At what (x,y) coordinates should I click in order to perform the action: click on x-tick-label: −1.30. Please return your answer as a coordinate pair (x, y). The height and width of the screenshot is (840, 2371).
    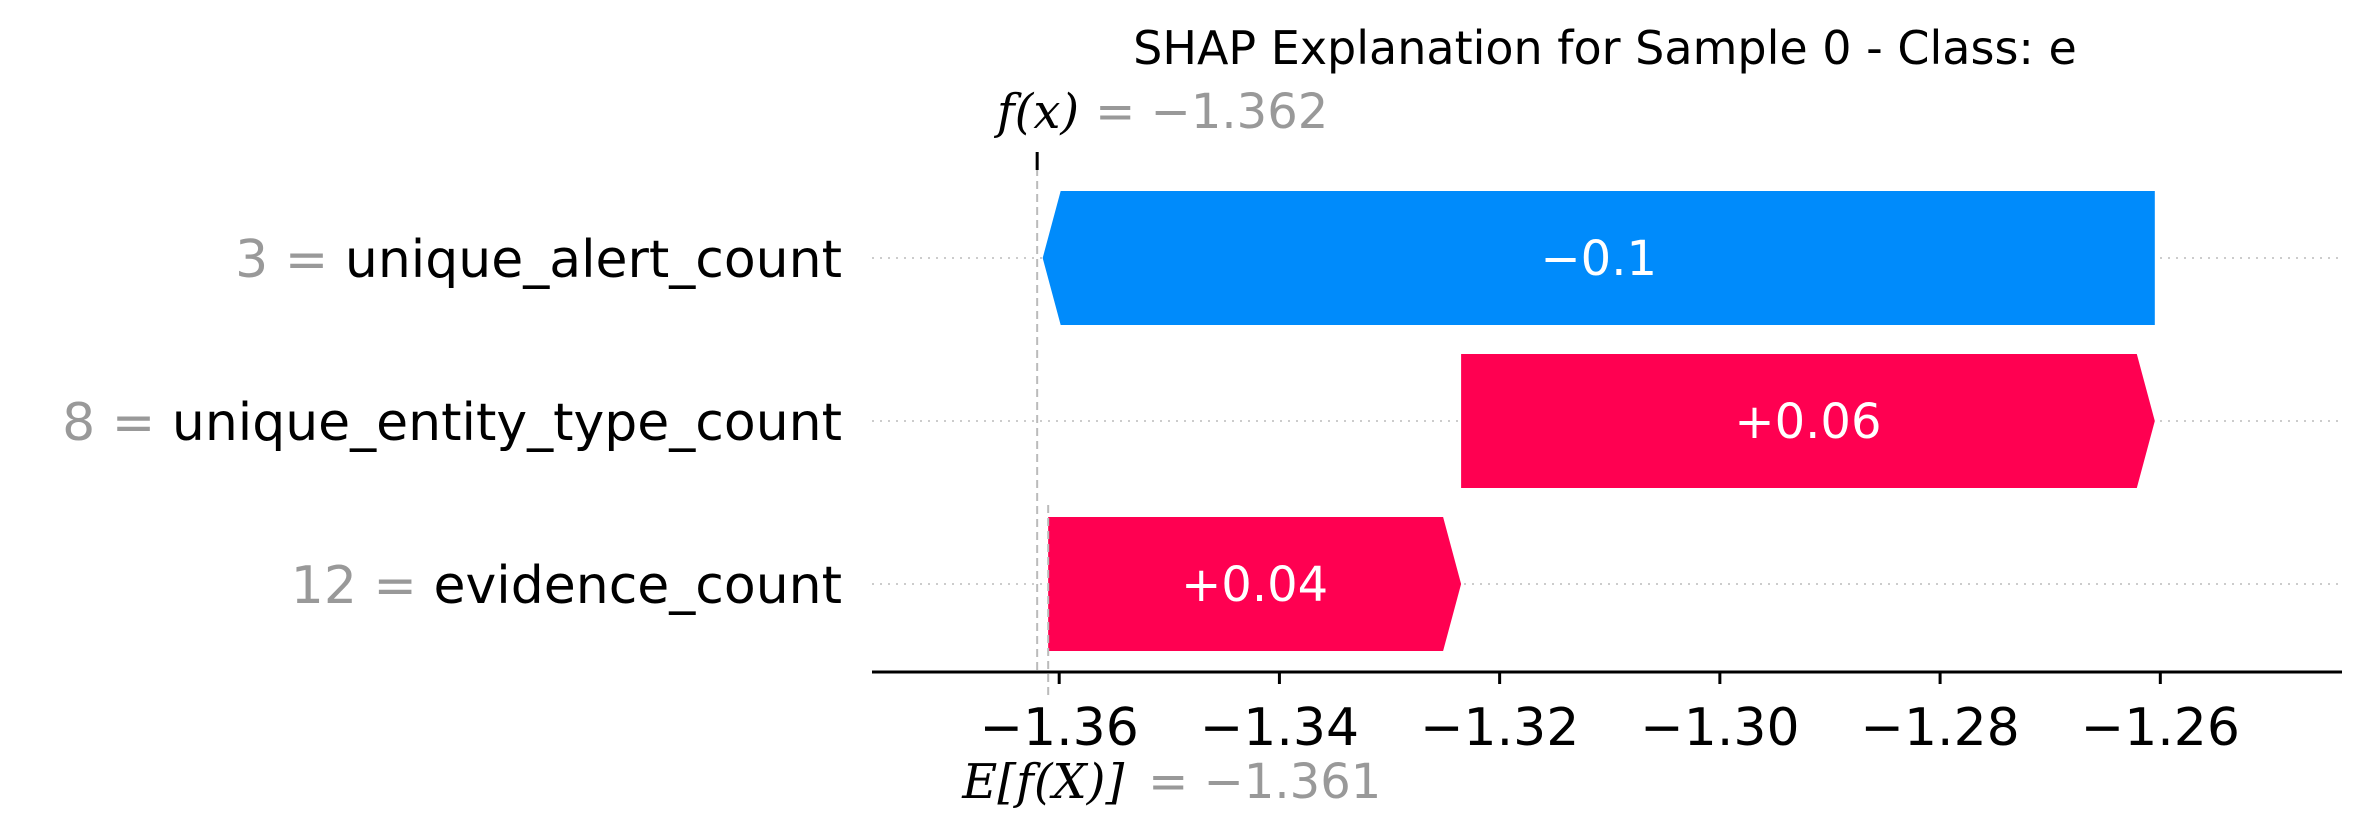
    Looking at the image, I should click on (1719, 728).